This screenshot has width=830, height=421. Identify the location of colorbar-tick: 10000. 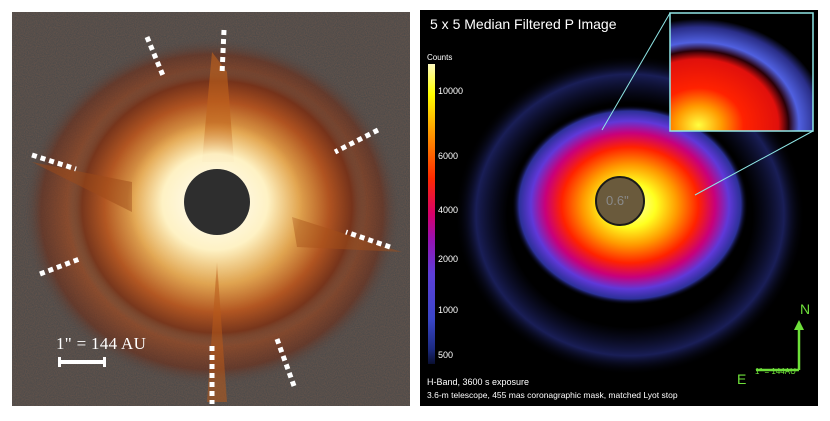
(451, 91).